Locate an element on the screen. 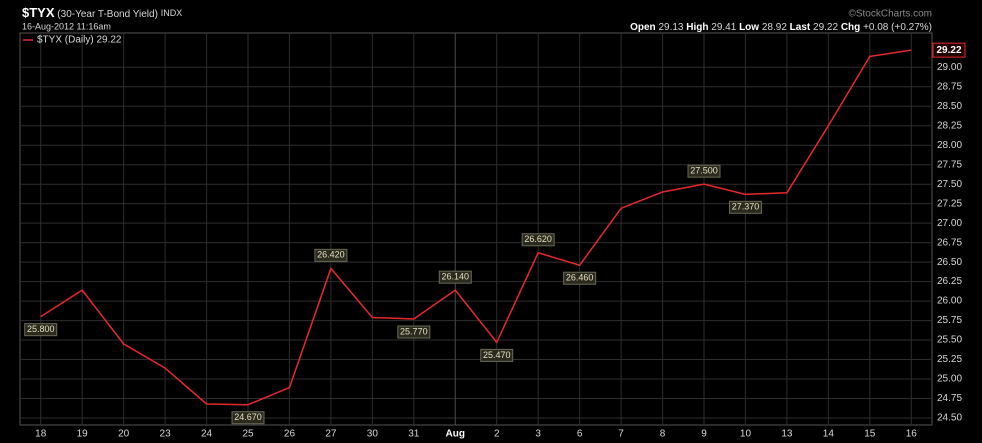 The image size is (982, 443). x-tick-label: 23 is located at coordinates (166, 434).